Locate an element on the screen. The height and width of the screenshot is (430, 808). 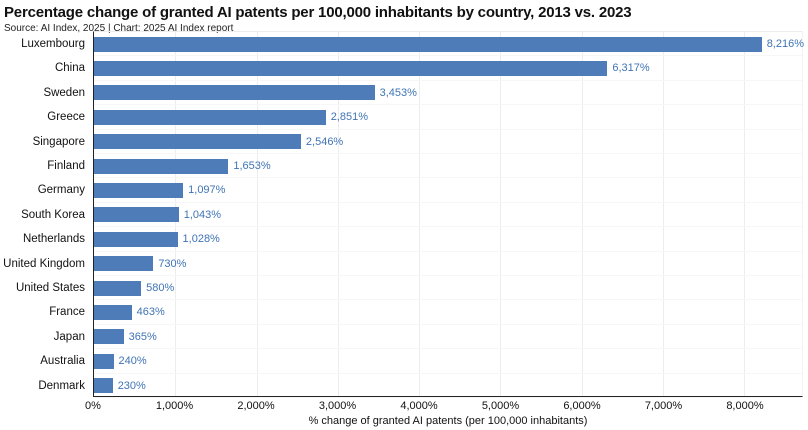
country-label: United Kingdom is located at coordinates (44, 263).